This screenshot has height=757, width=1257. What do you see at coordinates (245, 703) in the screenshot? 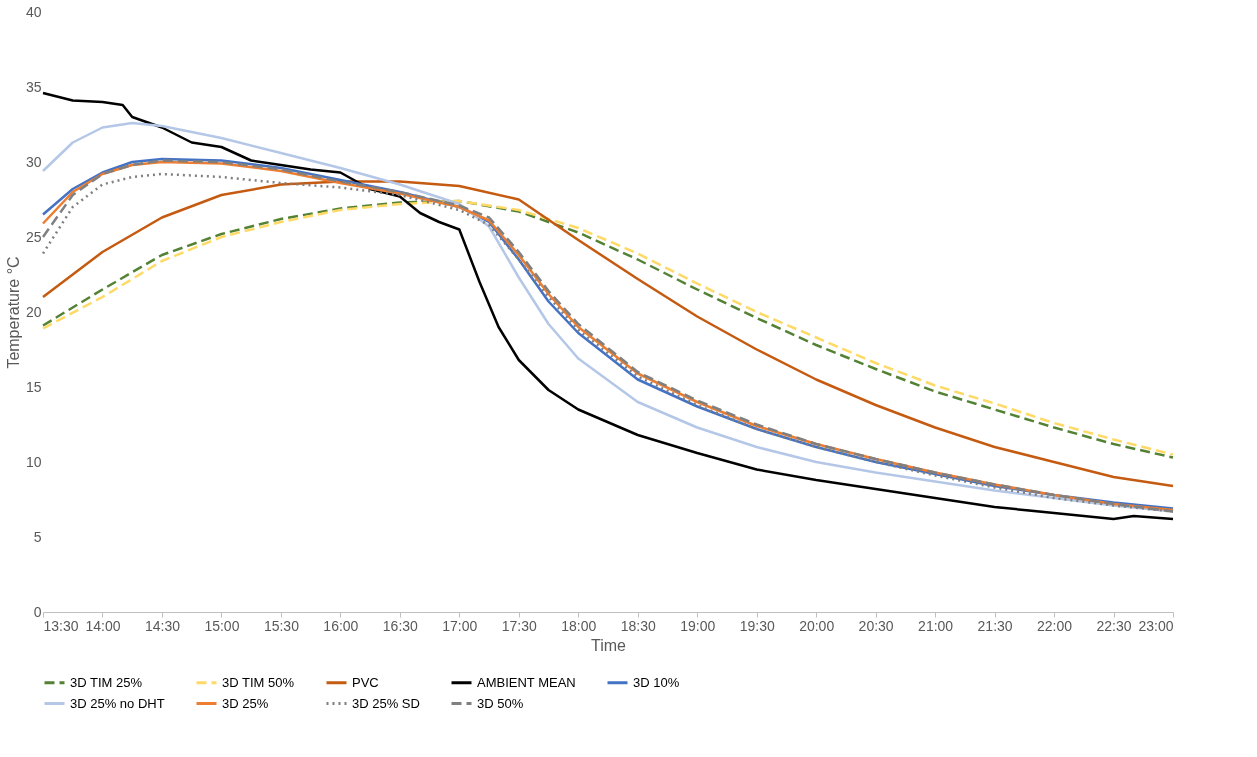
I see `legend-label: 3D 25%` at bounding box center [245, 703].